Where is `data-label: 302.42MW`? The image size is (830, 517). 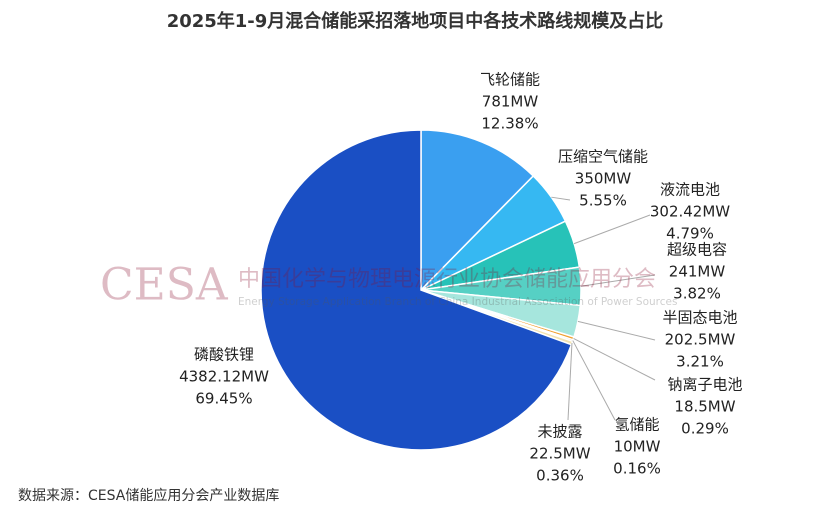
data-label: 302.42MW is located at coordinates (690, 212).